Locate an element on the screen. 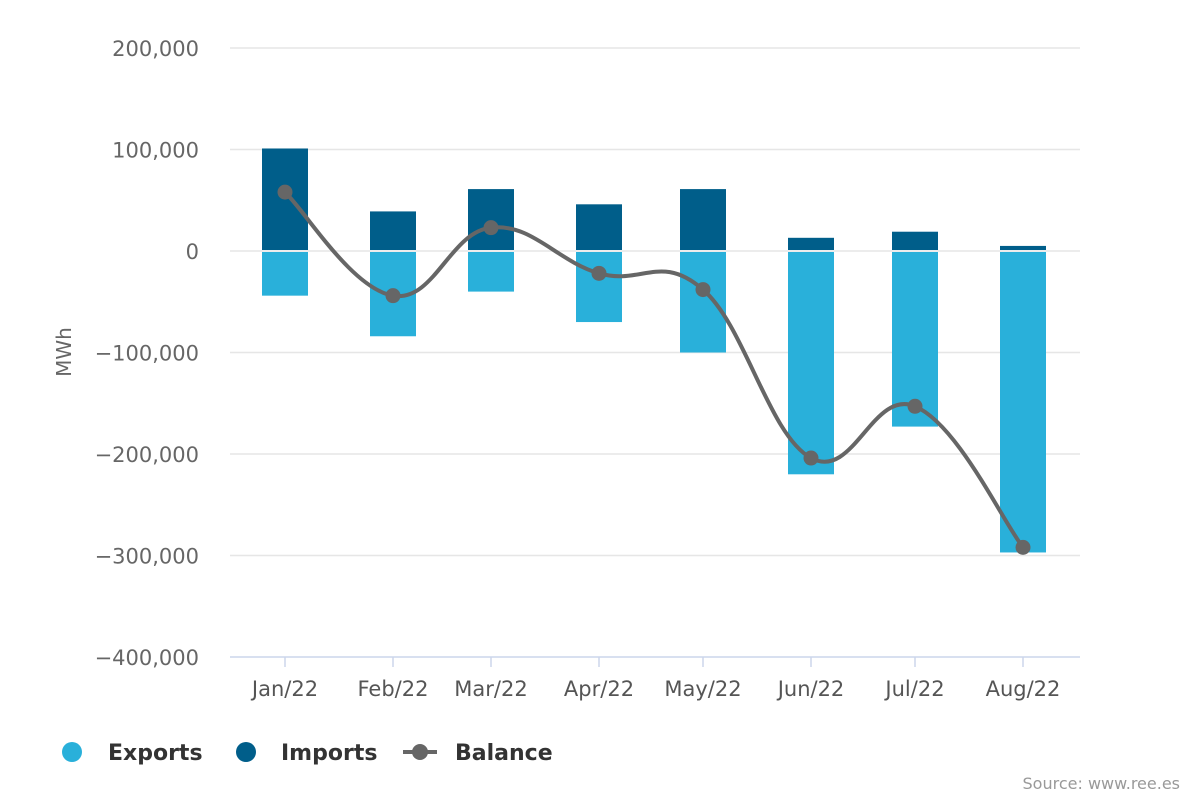 The width and height of the screenshot is (1200, 800). y-axis-label: MWh is located at coordinates (64, 352).